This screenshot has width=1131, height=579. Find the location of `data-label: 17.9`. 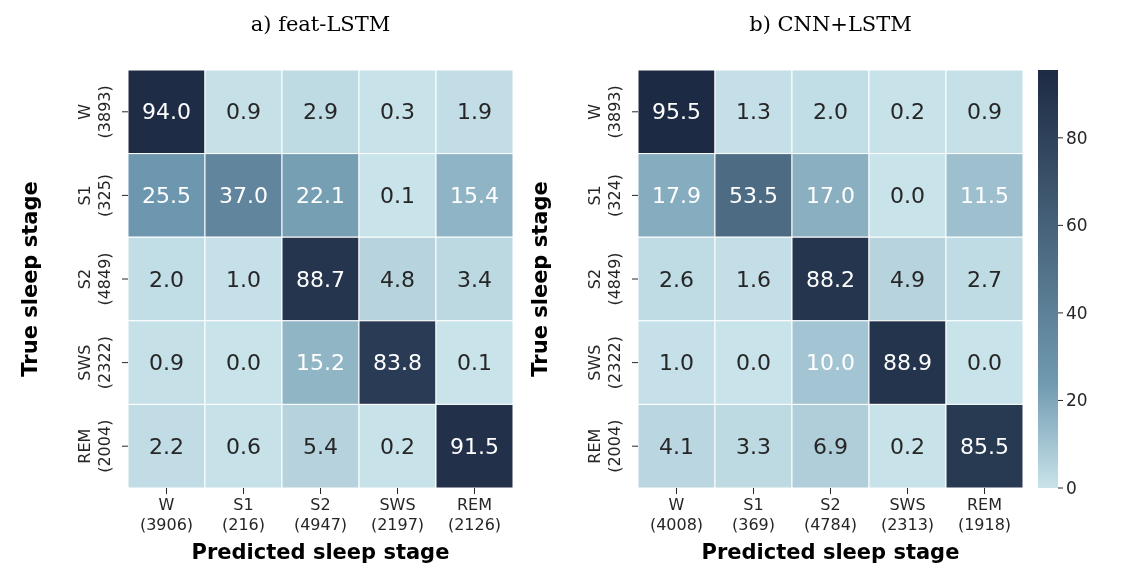

data-label: 17.9 is located at coordinates (676, 195).